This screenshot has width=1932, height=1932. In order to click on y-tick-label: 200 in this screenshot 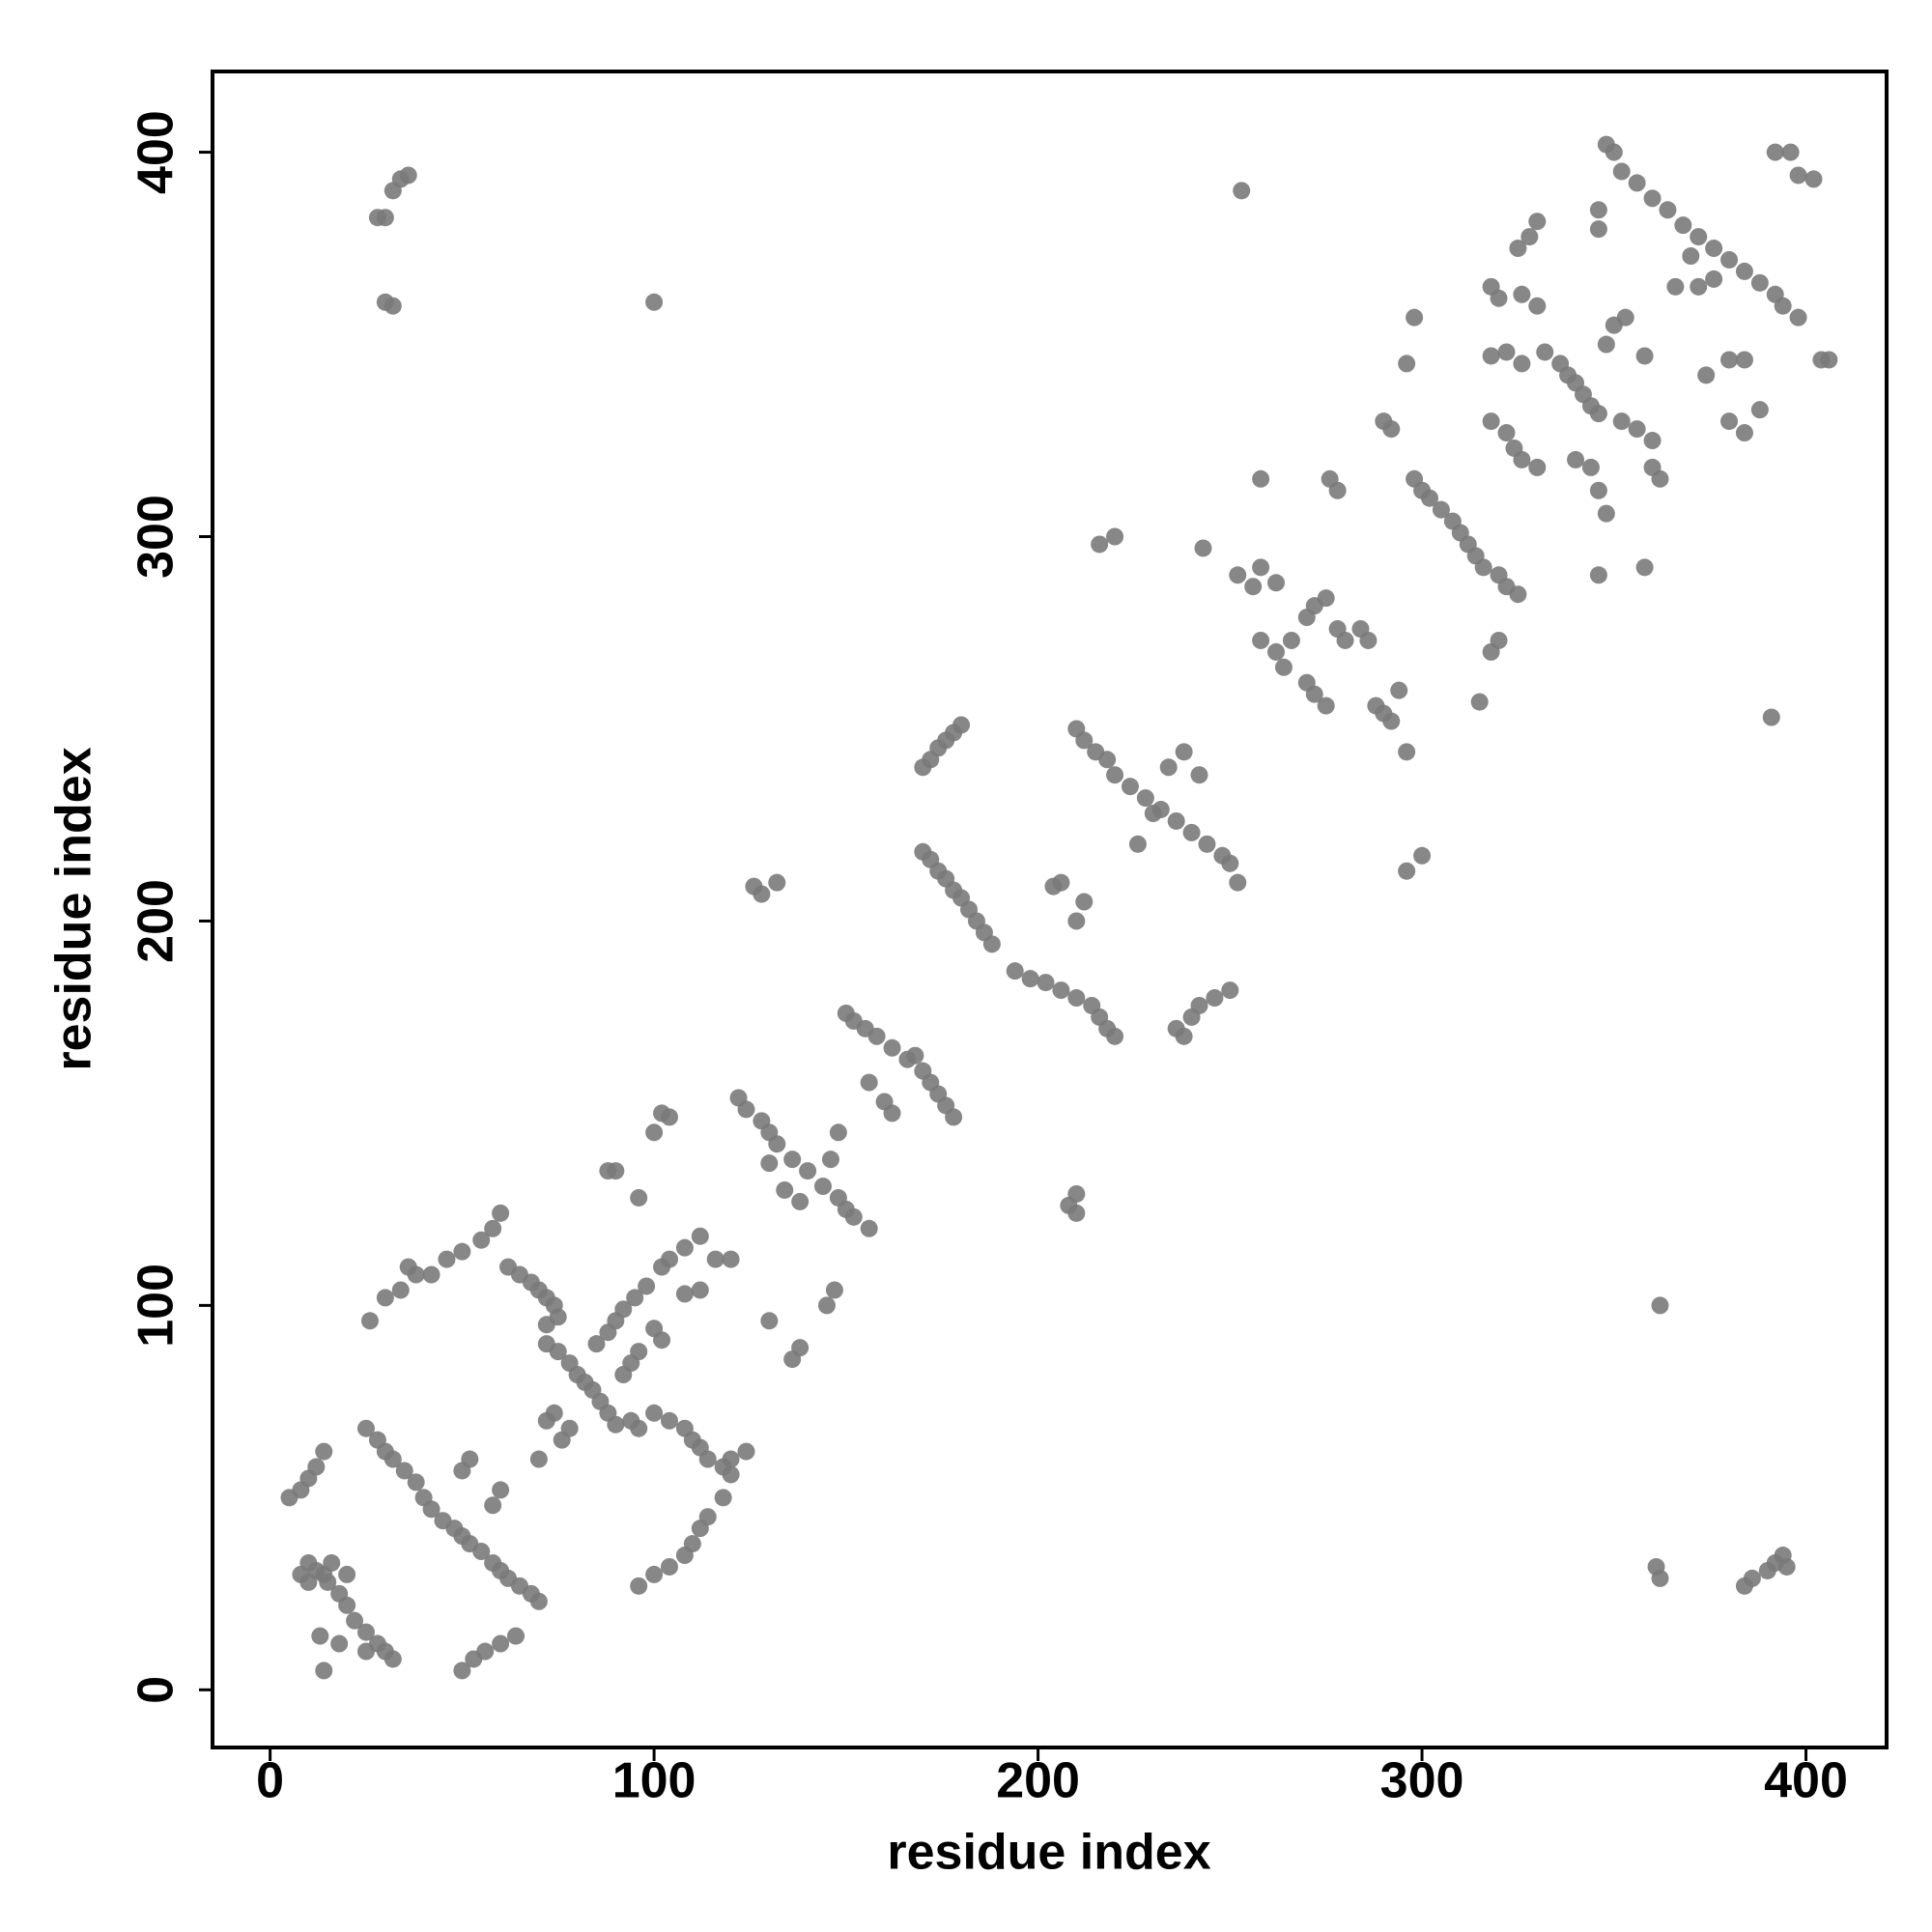, I will do `click(156, 921)`.